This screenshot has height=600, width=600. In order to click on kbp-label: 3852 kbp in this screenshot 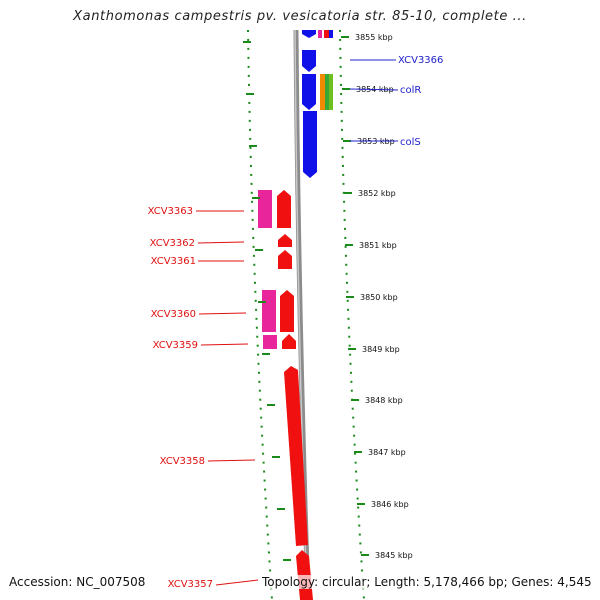, I will do `click(377, 193)`.